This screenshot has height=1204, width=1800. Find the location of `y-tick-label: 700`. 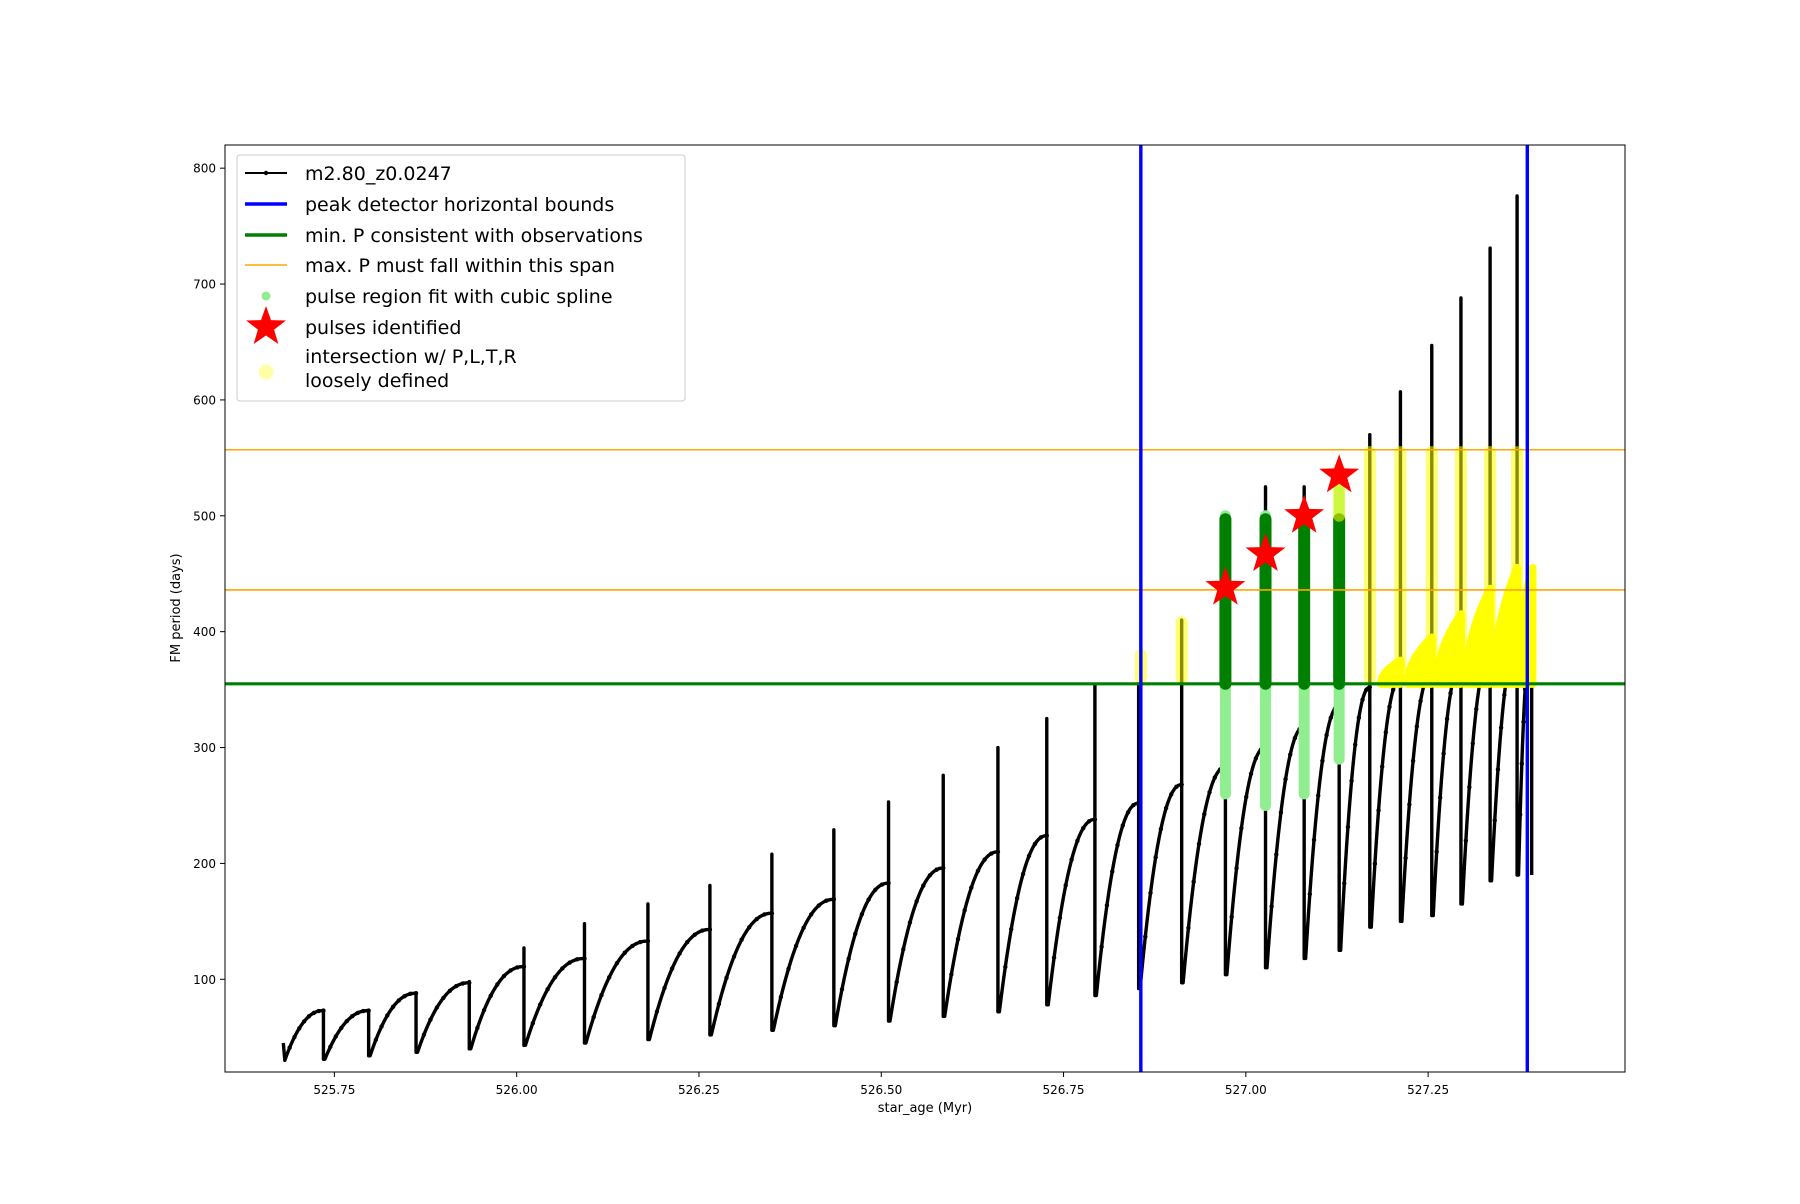

y-tick-label: 700 is located at coordinates (204, 285).